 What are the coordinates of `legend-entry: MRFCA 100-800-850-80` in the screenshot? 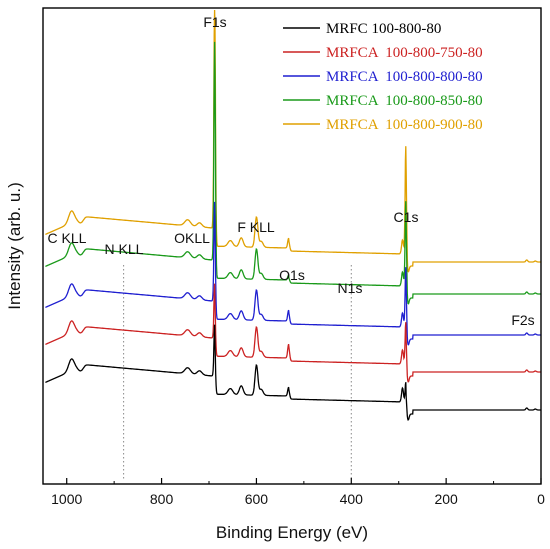 It's located at (404, 101).